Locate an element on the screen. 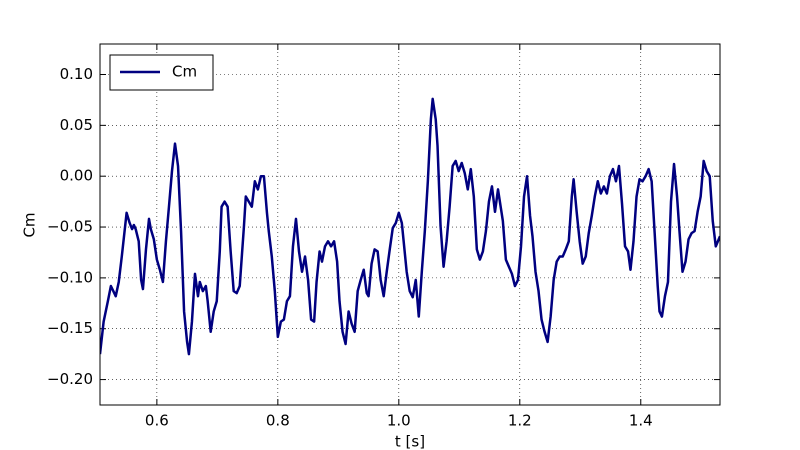  x-tick-label: 0.8 is located at coordinates (278, 421).